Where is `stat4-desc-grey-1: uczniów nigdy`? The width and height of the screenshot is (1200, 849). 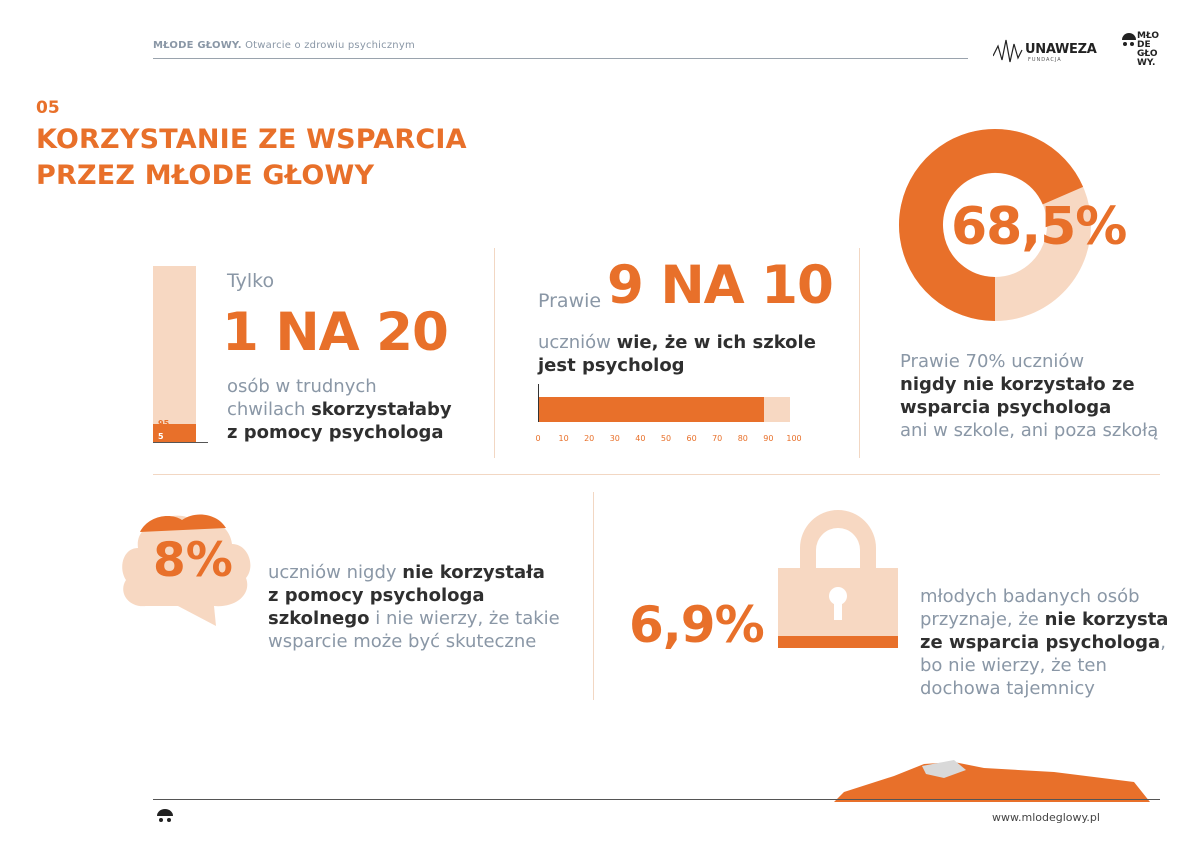 stat4-desc-grey-1: uczniów nigdy is located at coordinates (335, 572).